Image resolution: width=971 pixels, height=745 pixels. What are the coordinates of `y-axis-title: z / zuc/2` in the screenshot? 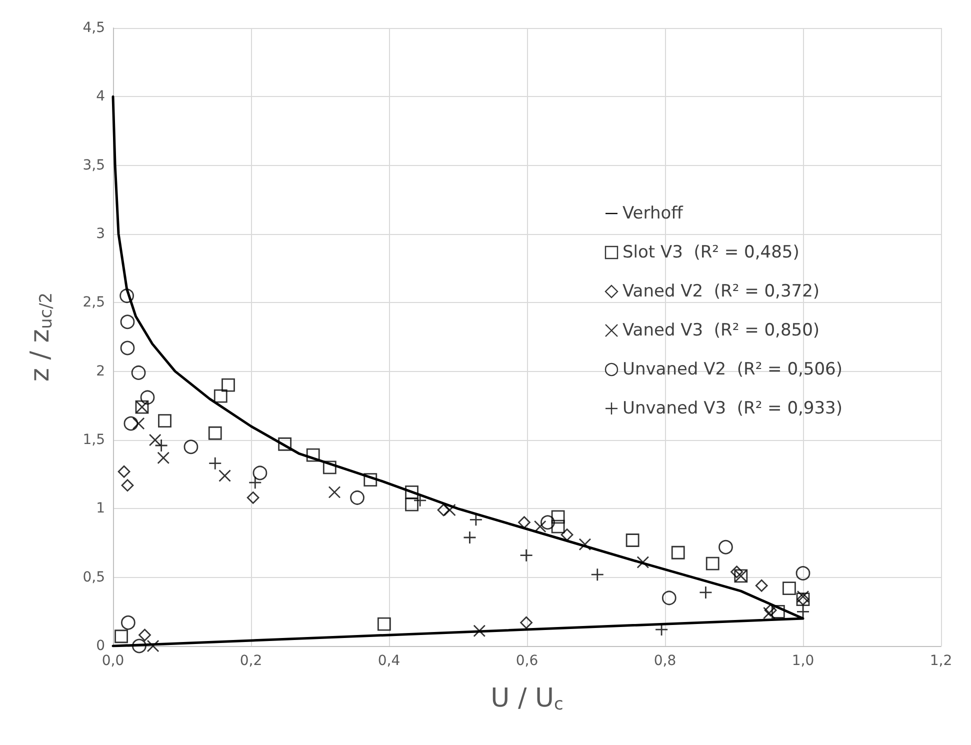 It's located at (41, 337).